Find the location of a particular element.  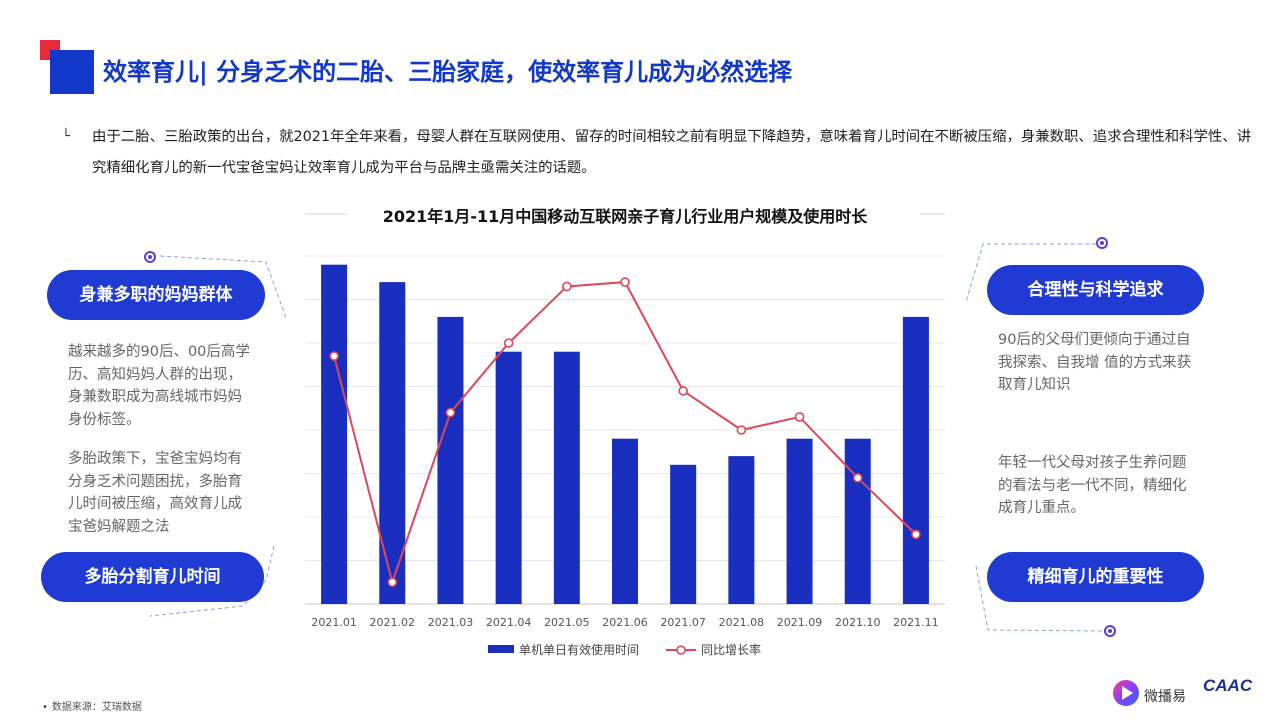

decor-blue-square is located at coordinates (72, 72).